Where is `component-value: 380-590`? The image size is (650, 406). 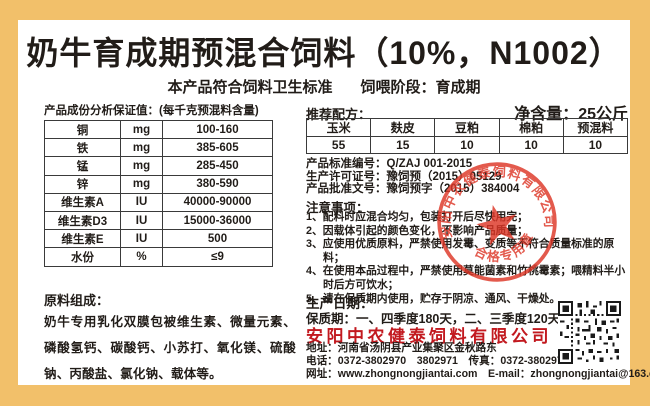 component-value: 380-590 is located at coordinates (217, 184).